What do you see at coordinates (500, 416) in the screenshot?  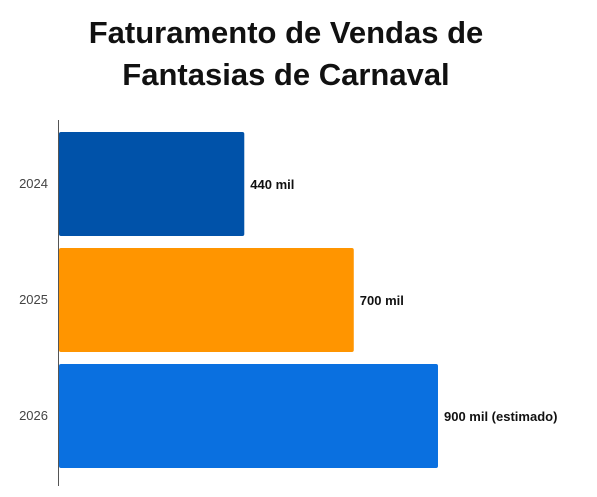 I see `data-label-2026: 900 mil (estimado)` at bounding box center [500, 416].